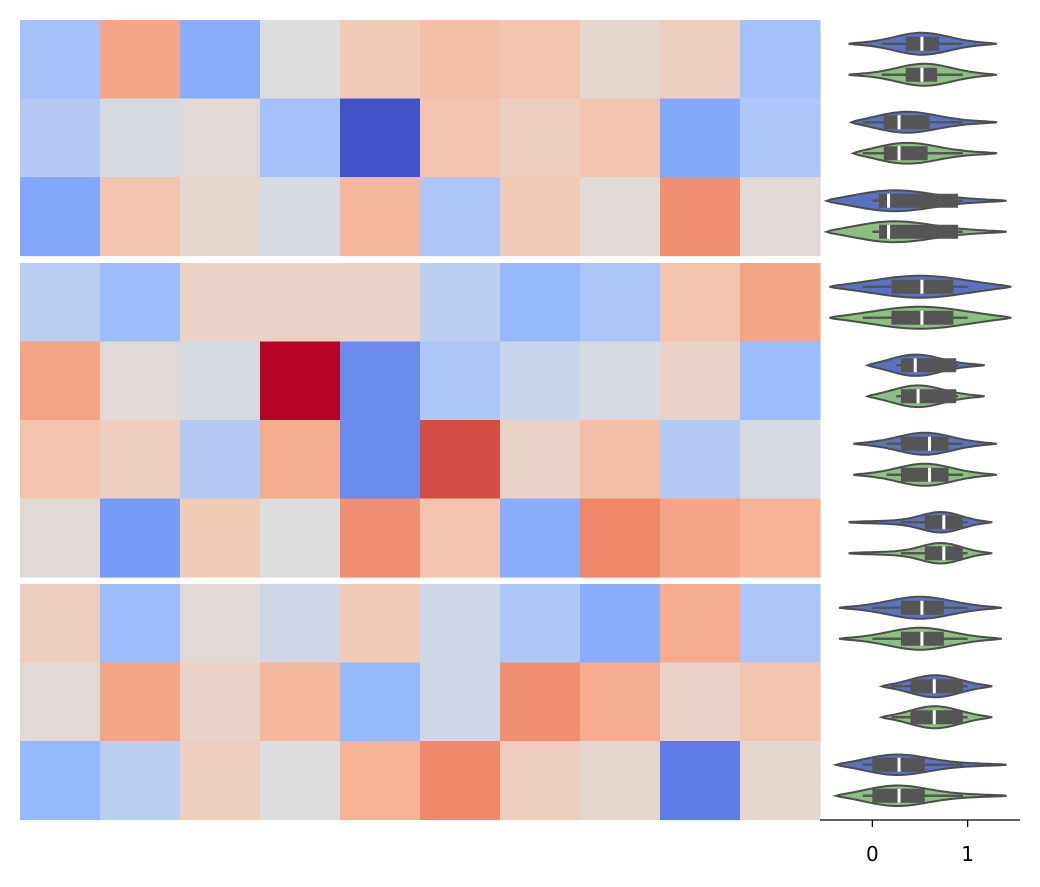 Image resolution: width=1040 pixels, height=887 pixels. Describe the element at coordinates (300, 303) in the screenshot. I see `heatmap-cell-r3-c3` at that location.